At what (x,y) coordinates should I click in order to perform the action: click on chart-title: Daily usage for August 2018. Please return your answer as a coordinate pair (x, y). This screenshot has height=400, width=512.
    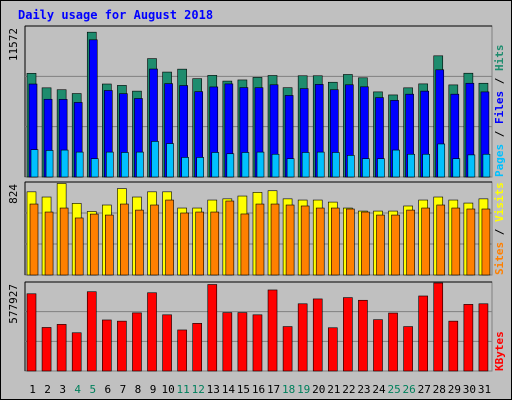
    Looking at the image, I should click on (115, 15).